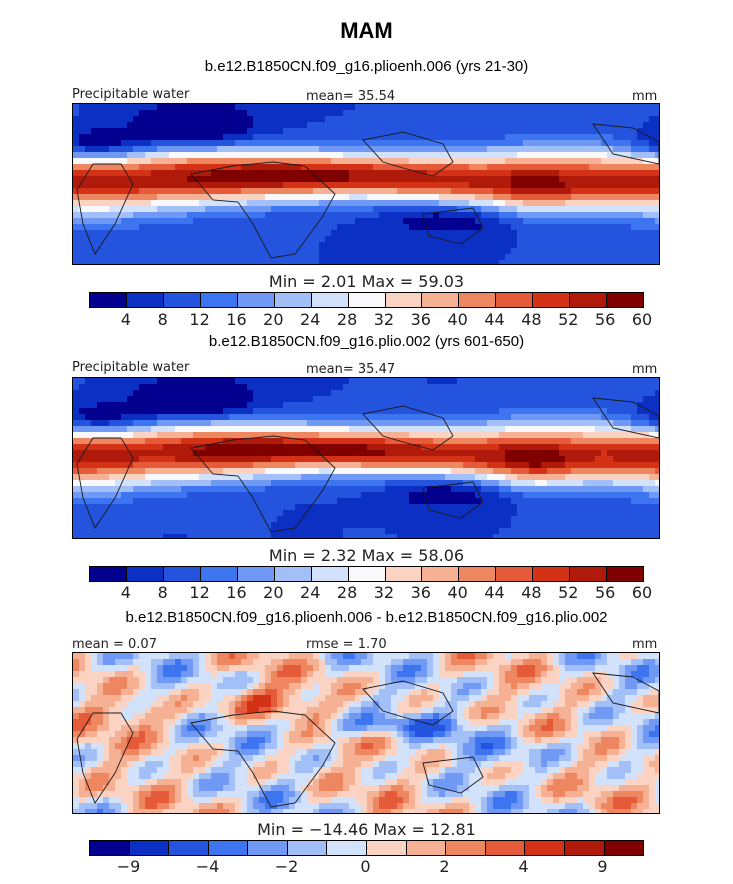  What do you see at coordinates (131, 94) in the screenshot?
I see `panel-1-variable-label: Precipitable water` at bounding box center [131, 94].